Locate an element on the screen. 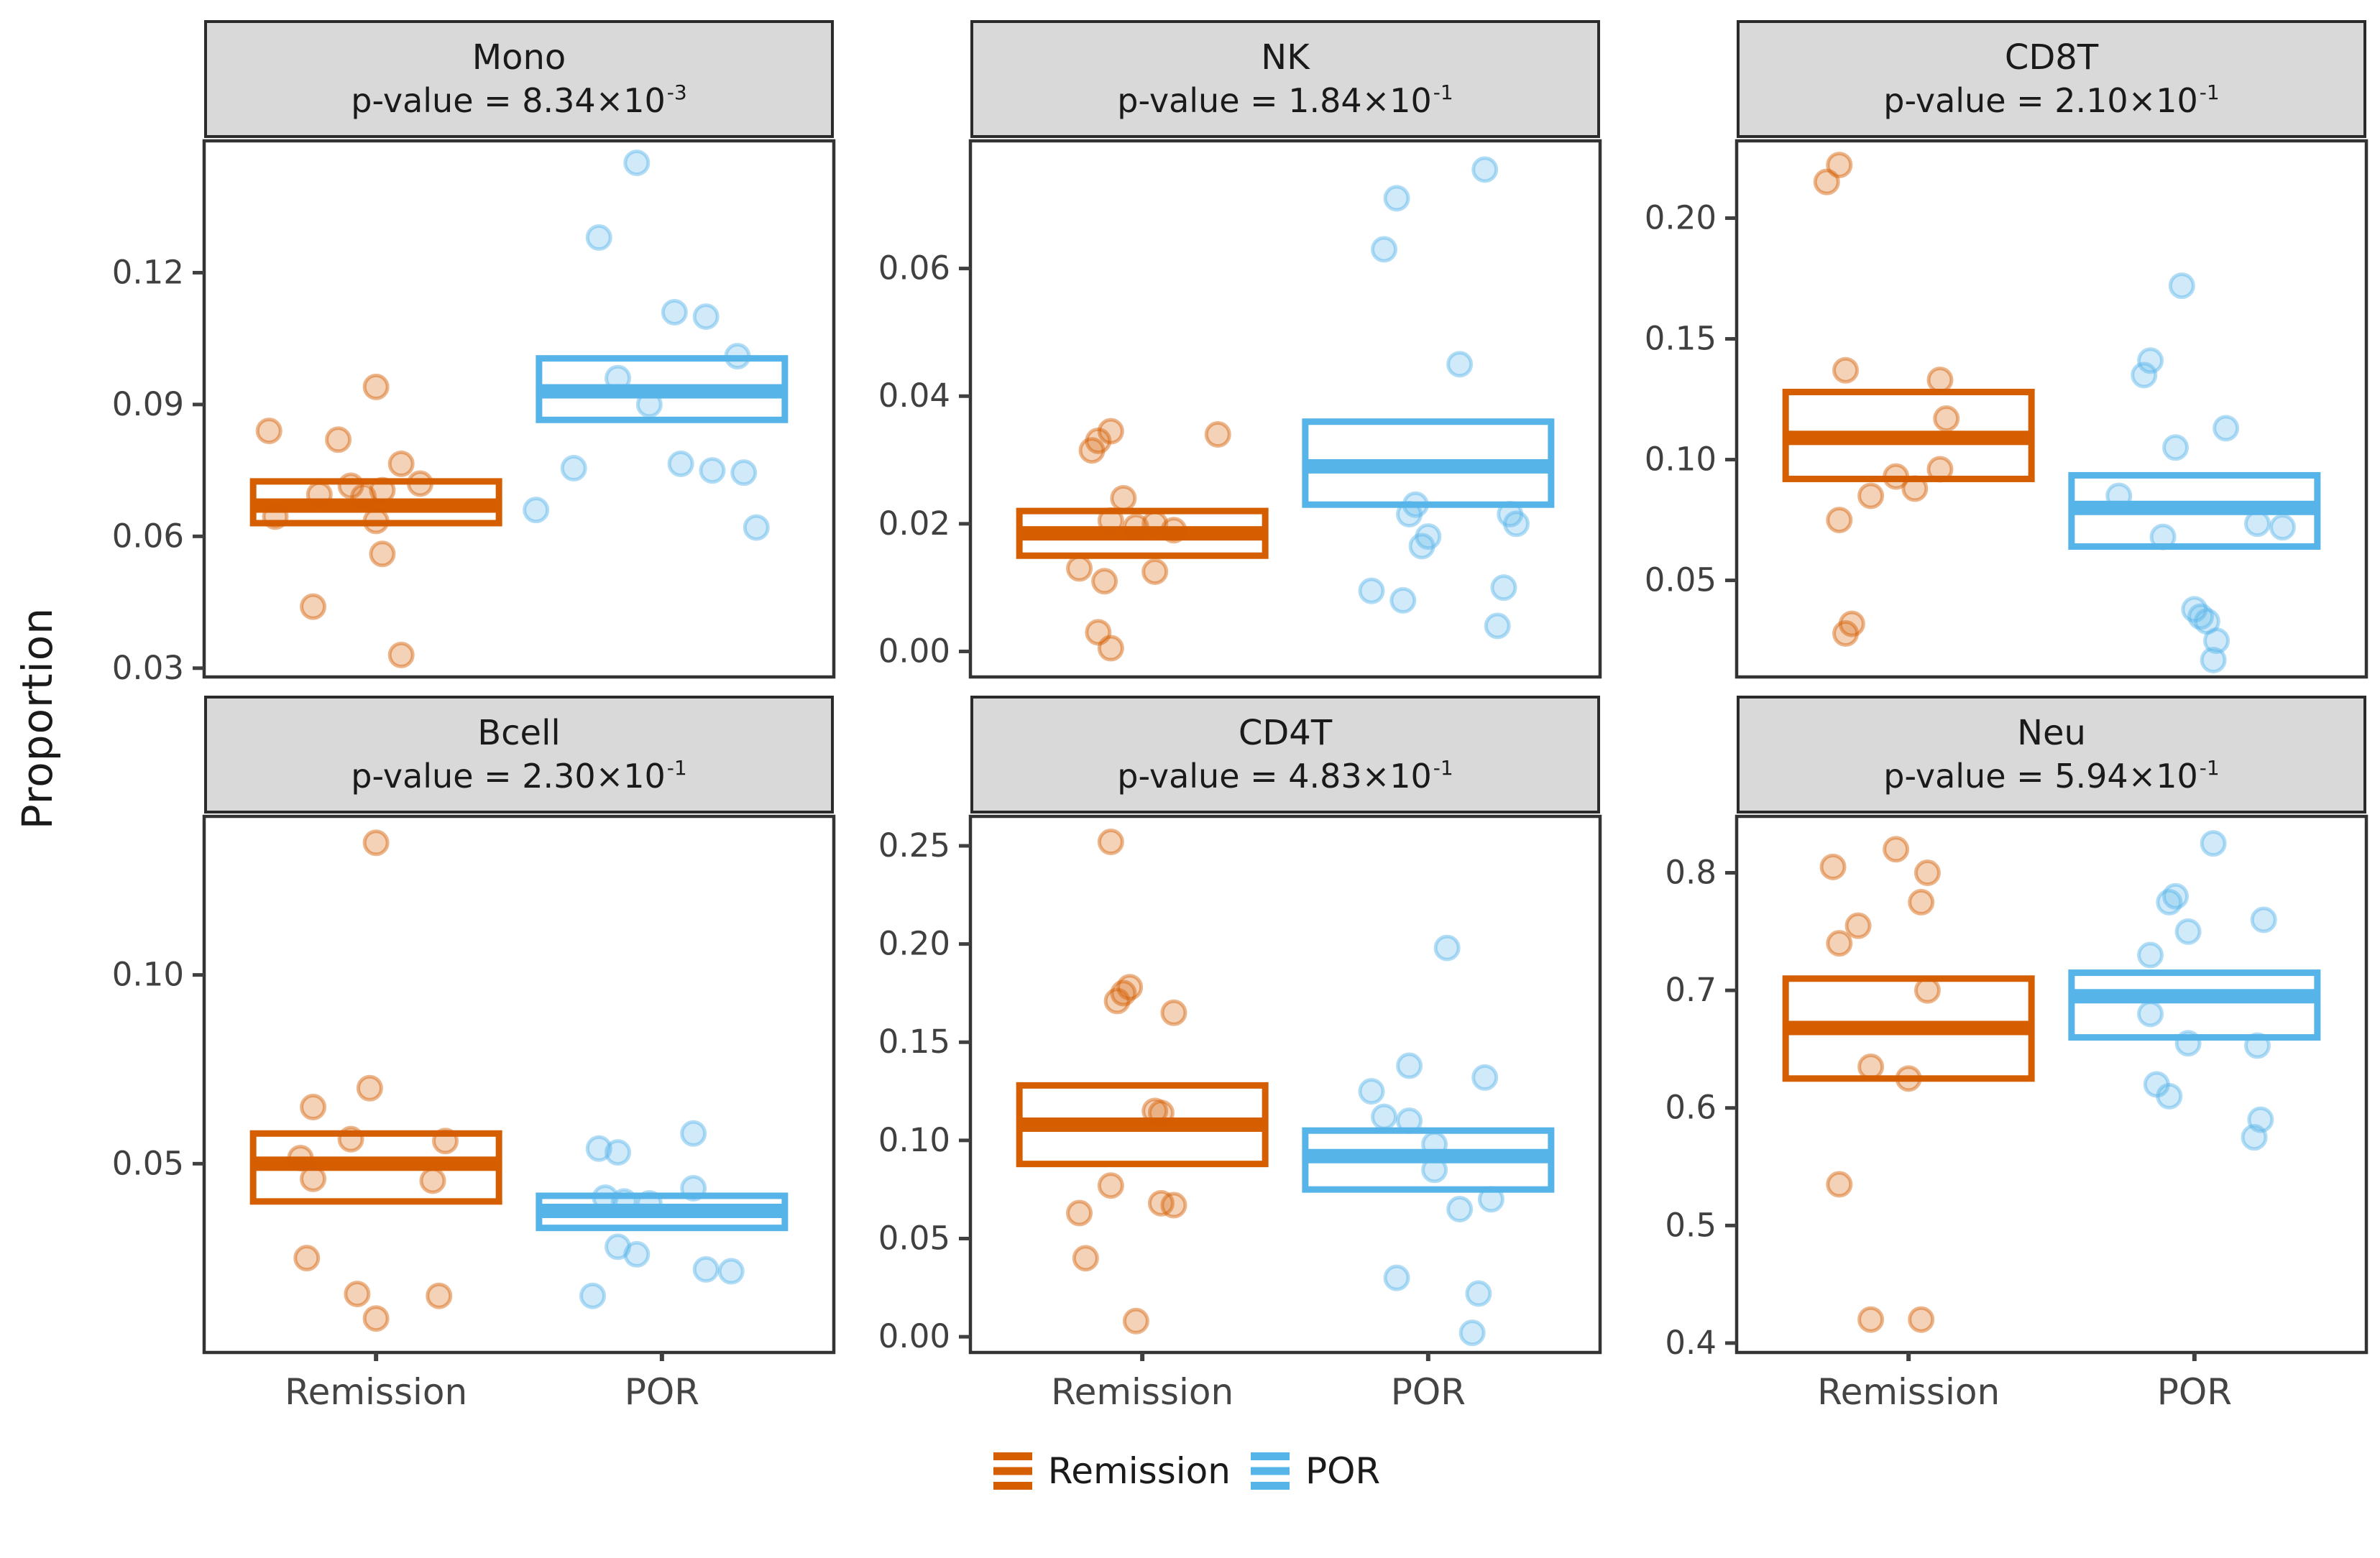 The width and height of the screenshot is (2380, 1558). svg-text: 0.03 is located at coordinates (148, 668).